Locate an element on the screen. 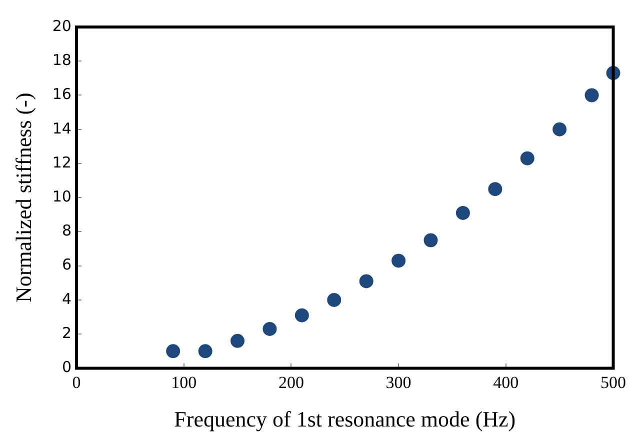 This screenshot has height=446, width=644. y-tick-label: 4 is located at coordinates (67, 299).